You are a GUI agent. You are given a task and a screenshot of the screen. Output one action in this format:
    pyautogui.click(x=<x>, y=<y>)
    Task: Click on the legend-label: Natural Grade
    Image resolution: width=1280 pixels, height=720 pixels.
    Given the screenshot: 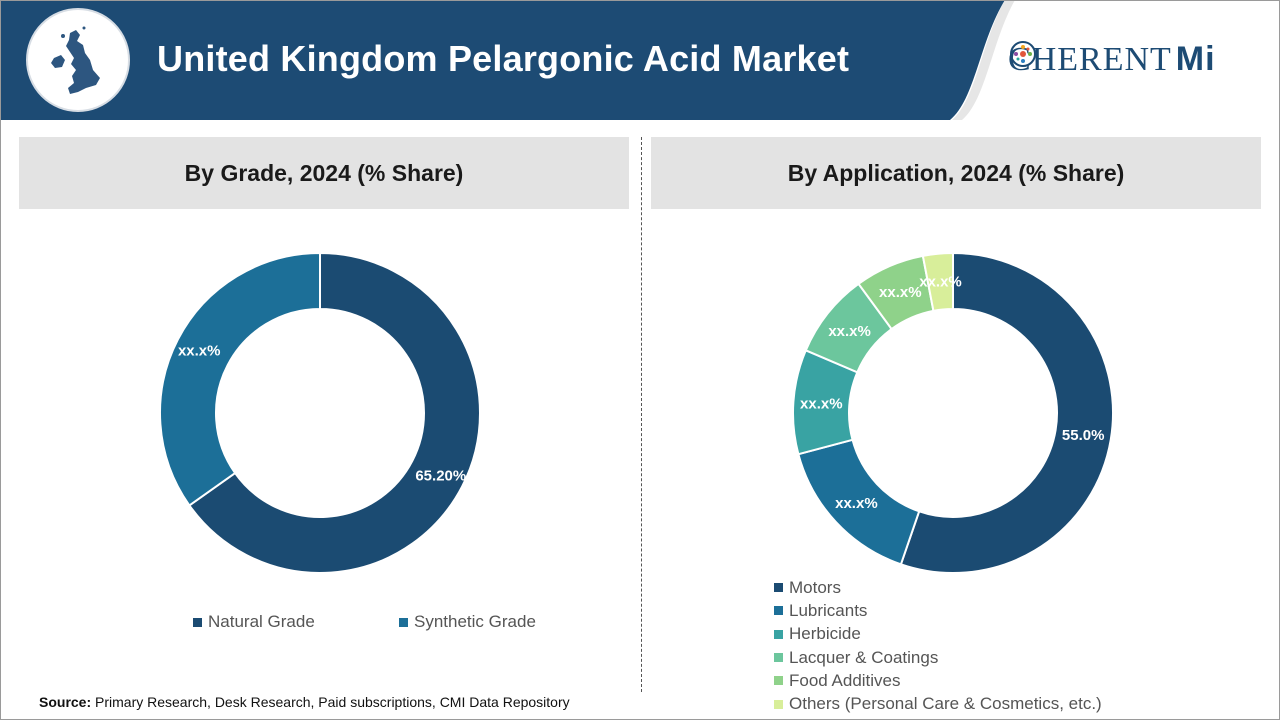 What is the action you would take?
    pyautogui.click(x=261, y=621)
    